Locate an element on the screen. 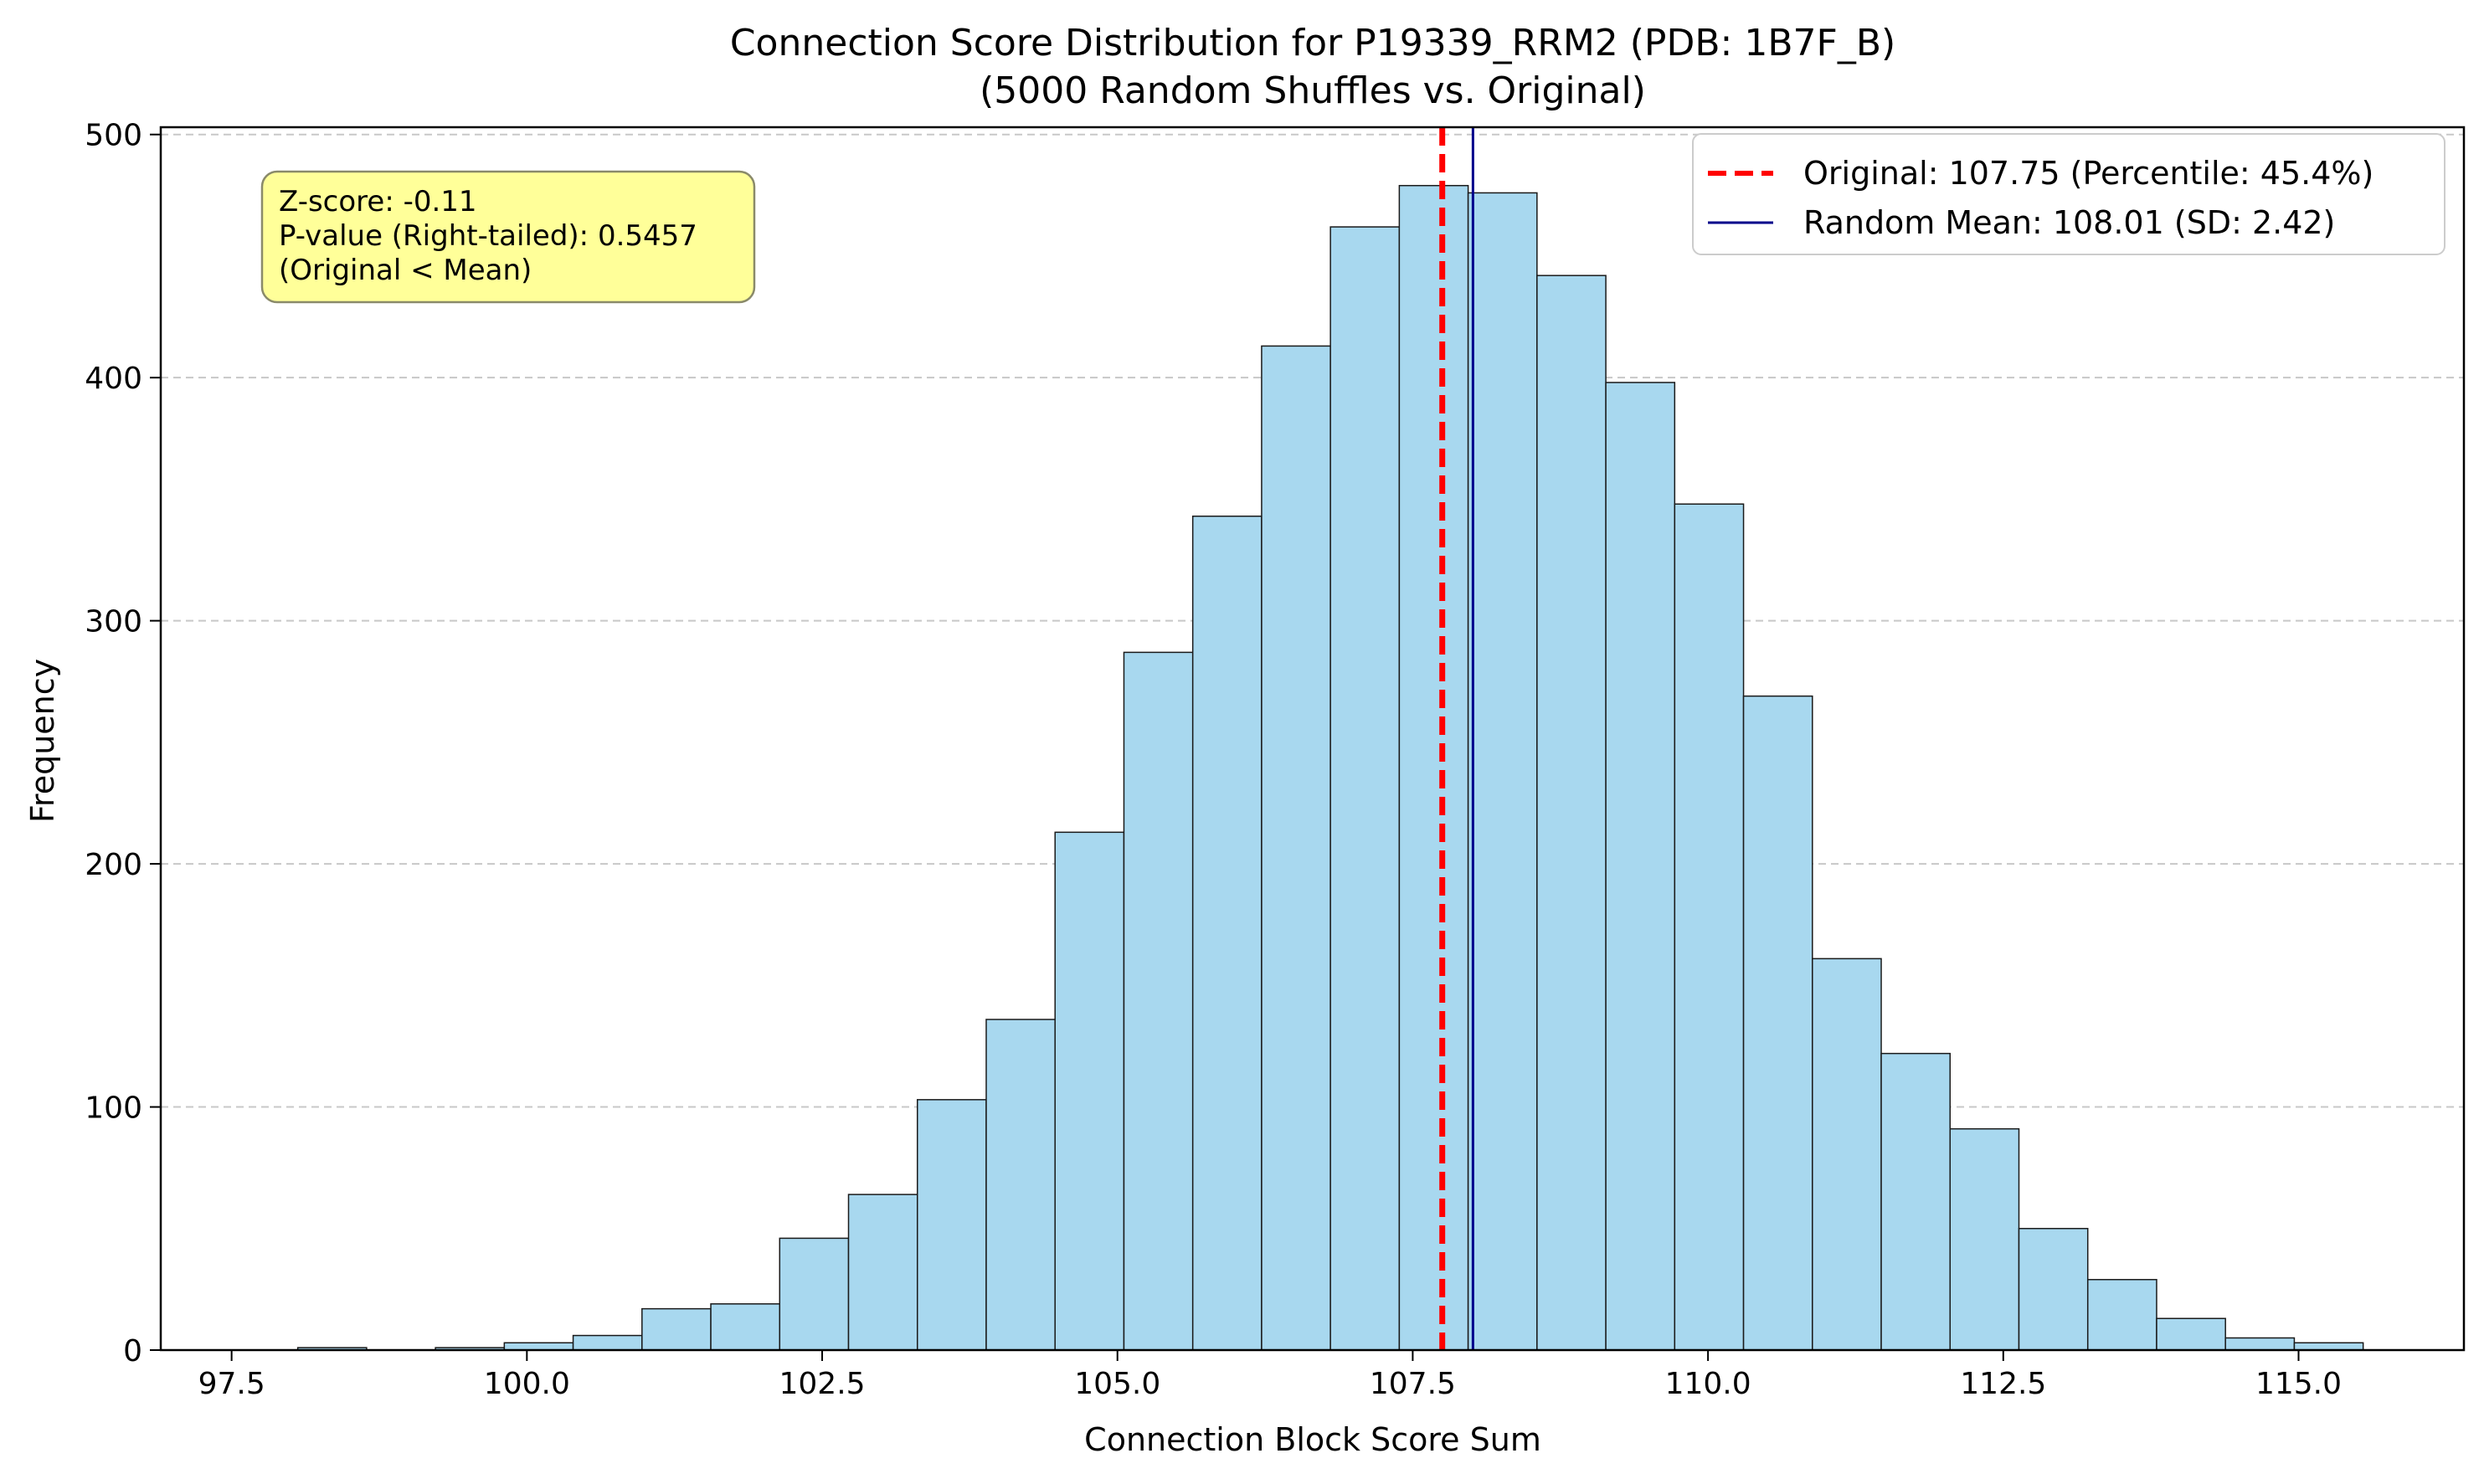 This screenshot has width=2484, height=1484. x-axis-ticks: 97.5 100.0 102.5 105.0 107.5 110.0 112.5 115.0 is located at coordinates (1270, 1376).